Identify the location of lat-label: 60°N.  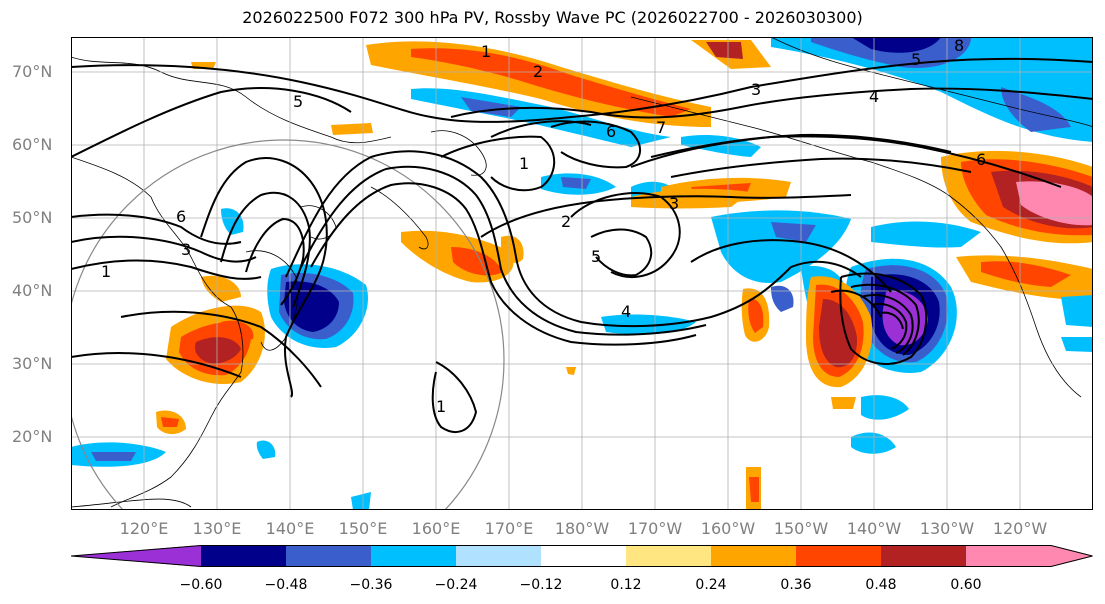
(32, 144).